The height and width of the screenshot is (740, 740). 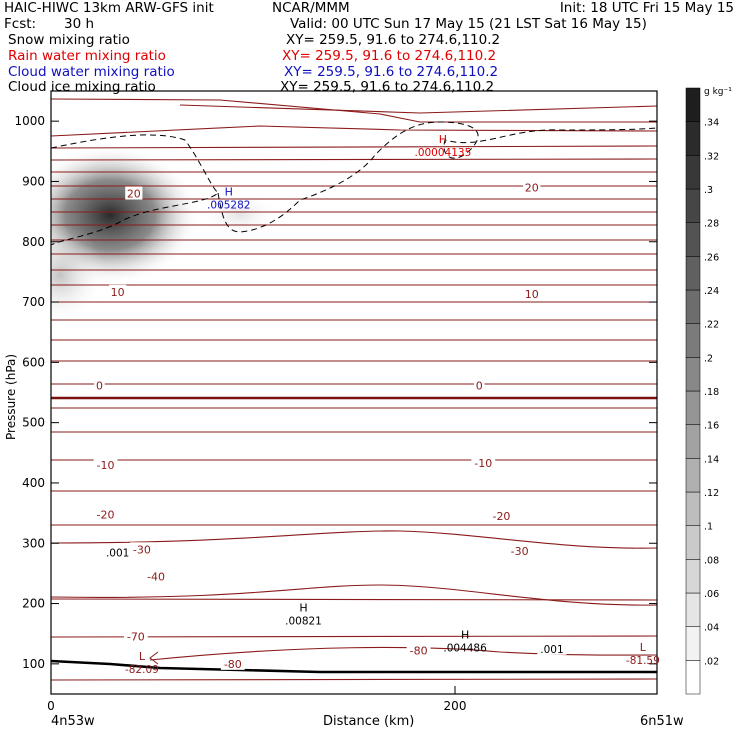 What do you see at coordinates (51, 706) in the screenshot?
I see `x-tick-label: 0` at bounding box center [51, 706].